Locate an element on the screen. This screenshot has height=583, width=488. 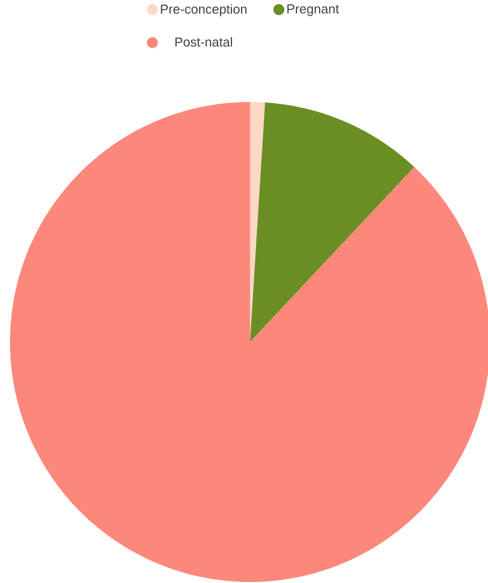
legend-label: Pregnant is located at coordinates (313, 10).